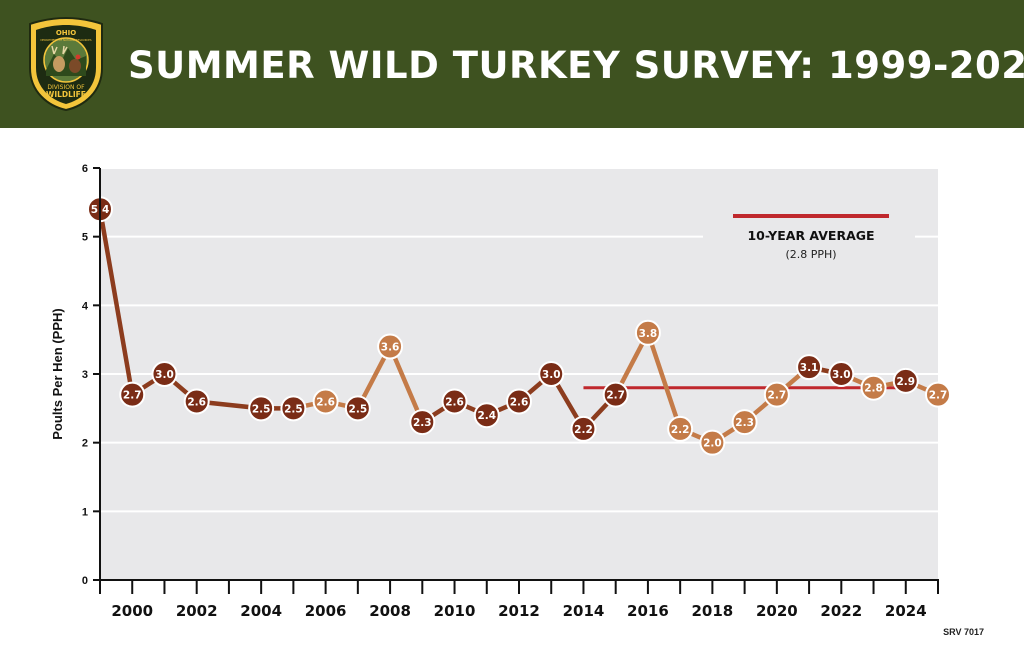 The width and height of the screenshot is (1024, 663). What do you see at coordinates (85, 169) in the screenshot?
I see `y-tick-label: 6` at bounding box center [85, 169].